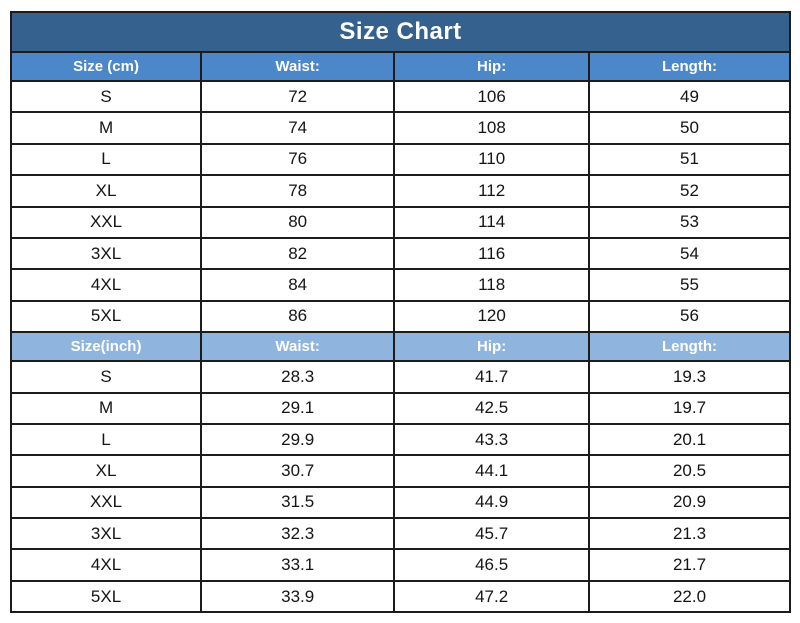 The height and width of the screenshot is (623, 800). What do you see at coordinates (689, 253) in the screenshot?
I see `measurement-cell: 54` at bounding box center [689, 253].